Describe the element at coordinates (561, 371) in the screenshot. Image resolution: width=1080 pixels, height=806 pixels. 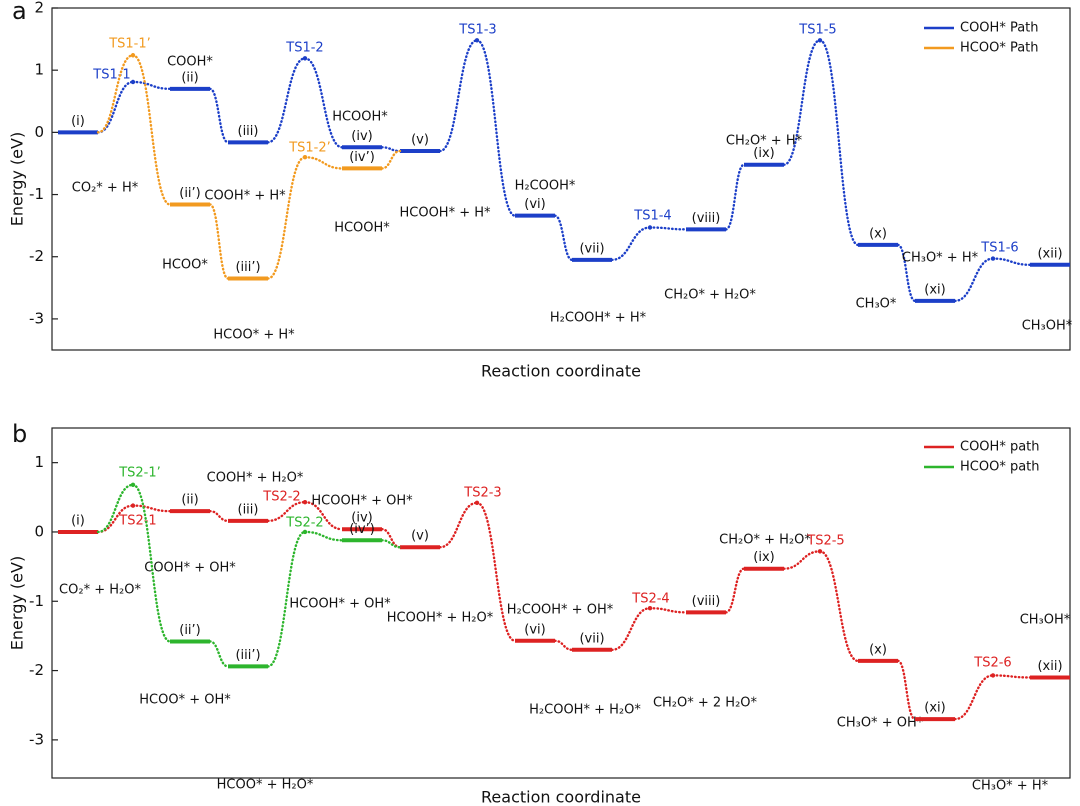
I see `x-axis-title: Reaction coordinate` at that location.